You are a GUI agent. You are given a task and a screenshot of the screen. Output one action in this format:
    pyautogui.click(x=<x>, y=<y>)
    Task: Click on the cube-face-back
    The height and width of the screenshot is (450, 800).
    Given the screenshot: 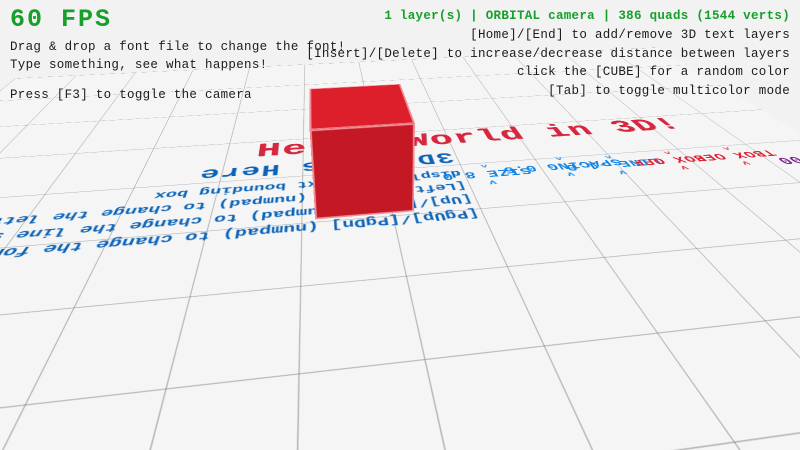 What is the action you would take?
    pyautogui.click(x=362, y=171)
    